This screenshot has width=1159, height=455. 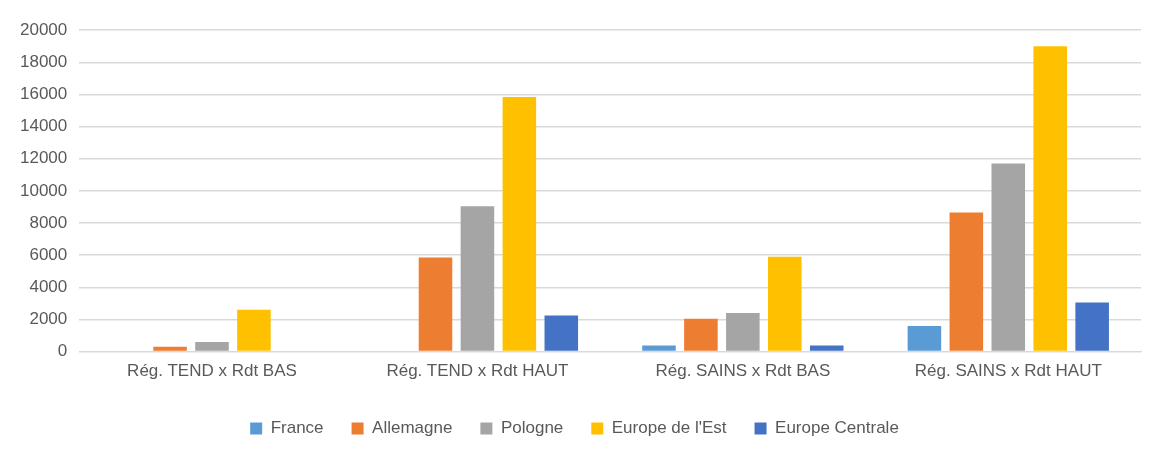 I want to click on y-tick-label: 18000, so click(x=43, y=62).